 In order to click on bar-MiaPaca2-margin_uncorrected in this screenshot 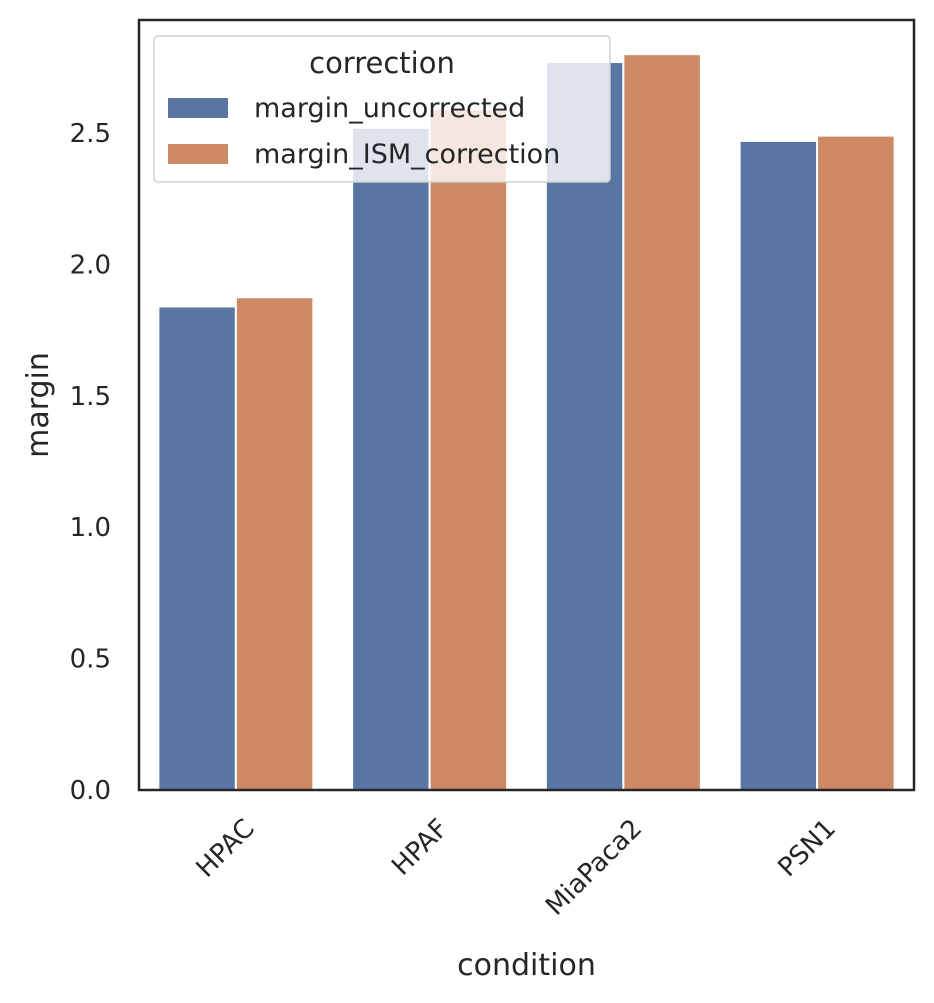, I will do `click(584, 426)`.